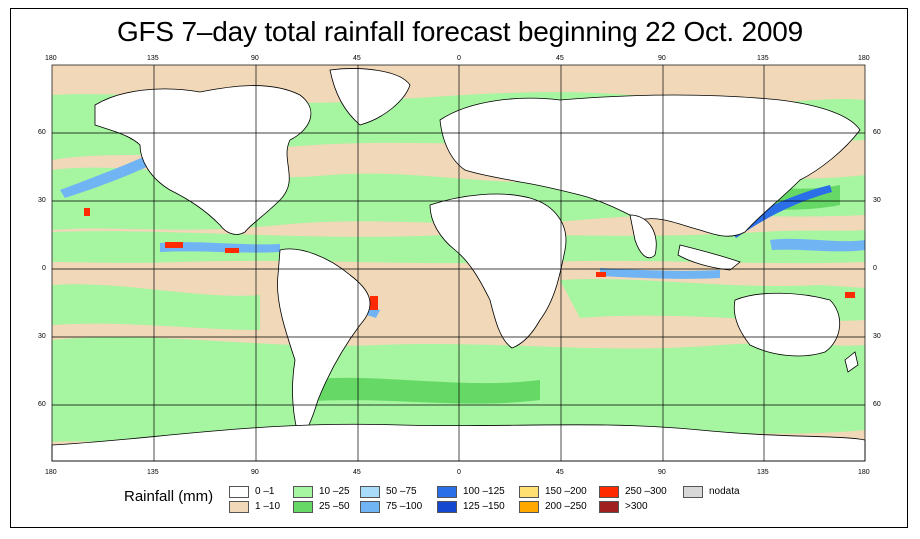 Image resolution: width=920 pixels, height=539 pixels. I want to click on legend-item-label: 1 –10, so click(268, 506).